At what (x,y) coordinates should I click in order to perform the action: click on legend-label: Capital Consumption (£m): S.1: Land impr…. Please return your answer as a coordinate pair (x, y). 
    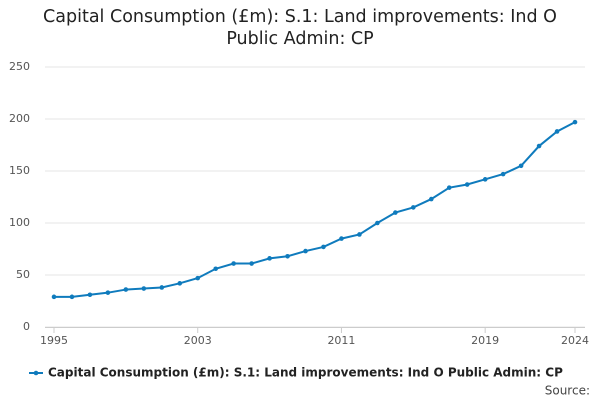
    Looking at the image, I should click on (305, 373).